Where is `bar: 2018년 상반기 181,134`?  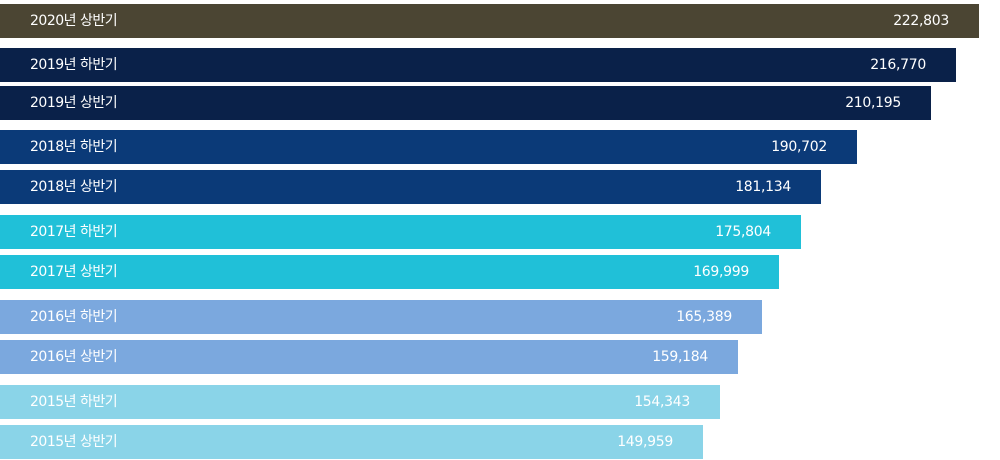
bar: 2018년 상반기 181,134 is located at coordinates (410, 187).